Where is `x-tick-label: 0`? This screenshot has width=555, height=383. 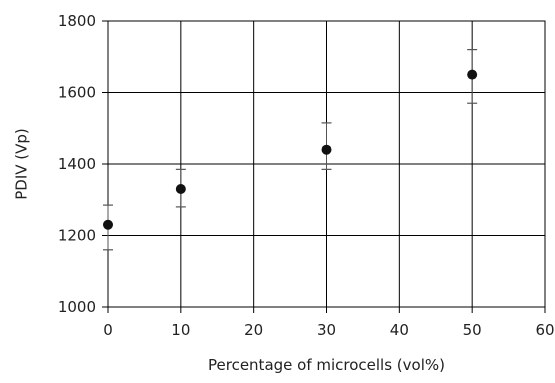
x-tick-label: 0 is located at coordinates (108, 330).